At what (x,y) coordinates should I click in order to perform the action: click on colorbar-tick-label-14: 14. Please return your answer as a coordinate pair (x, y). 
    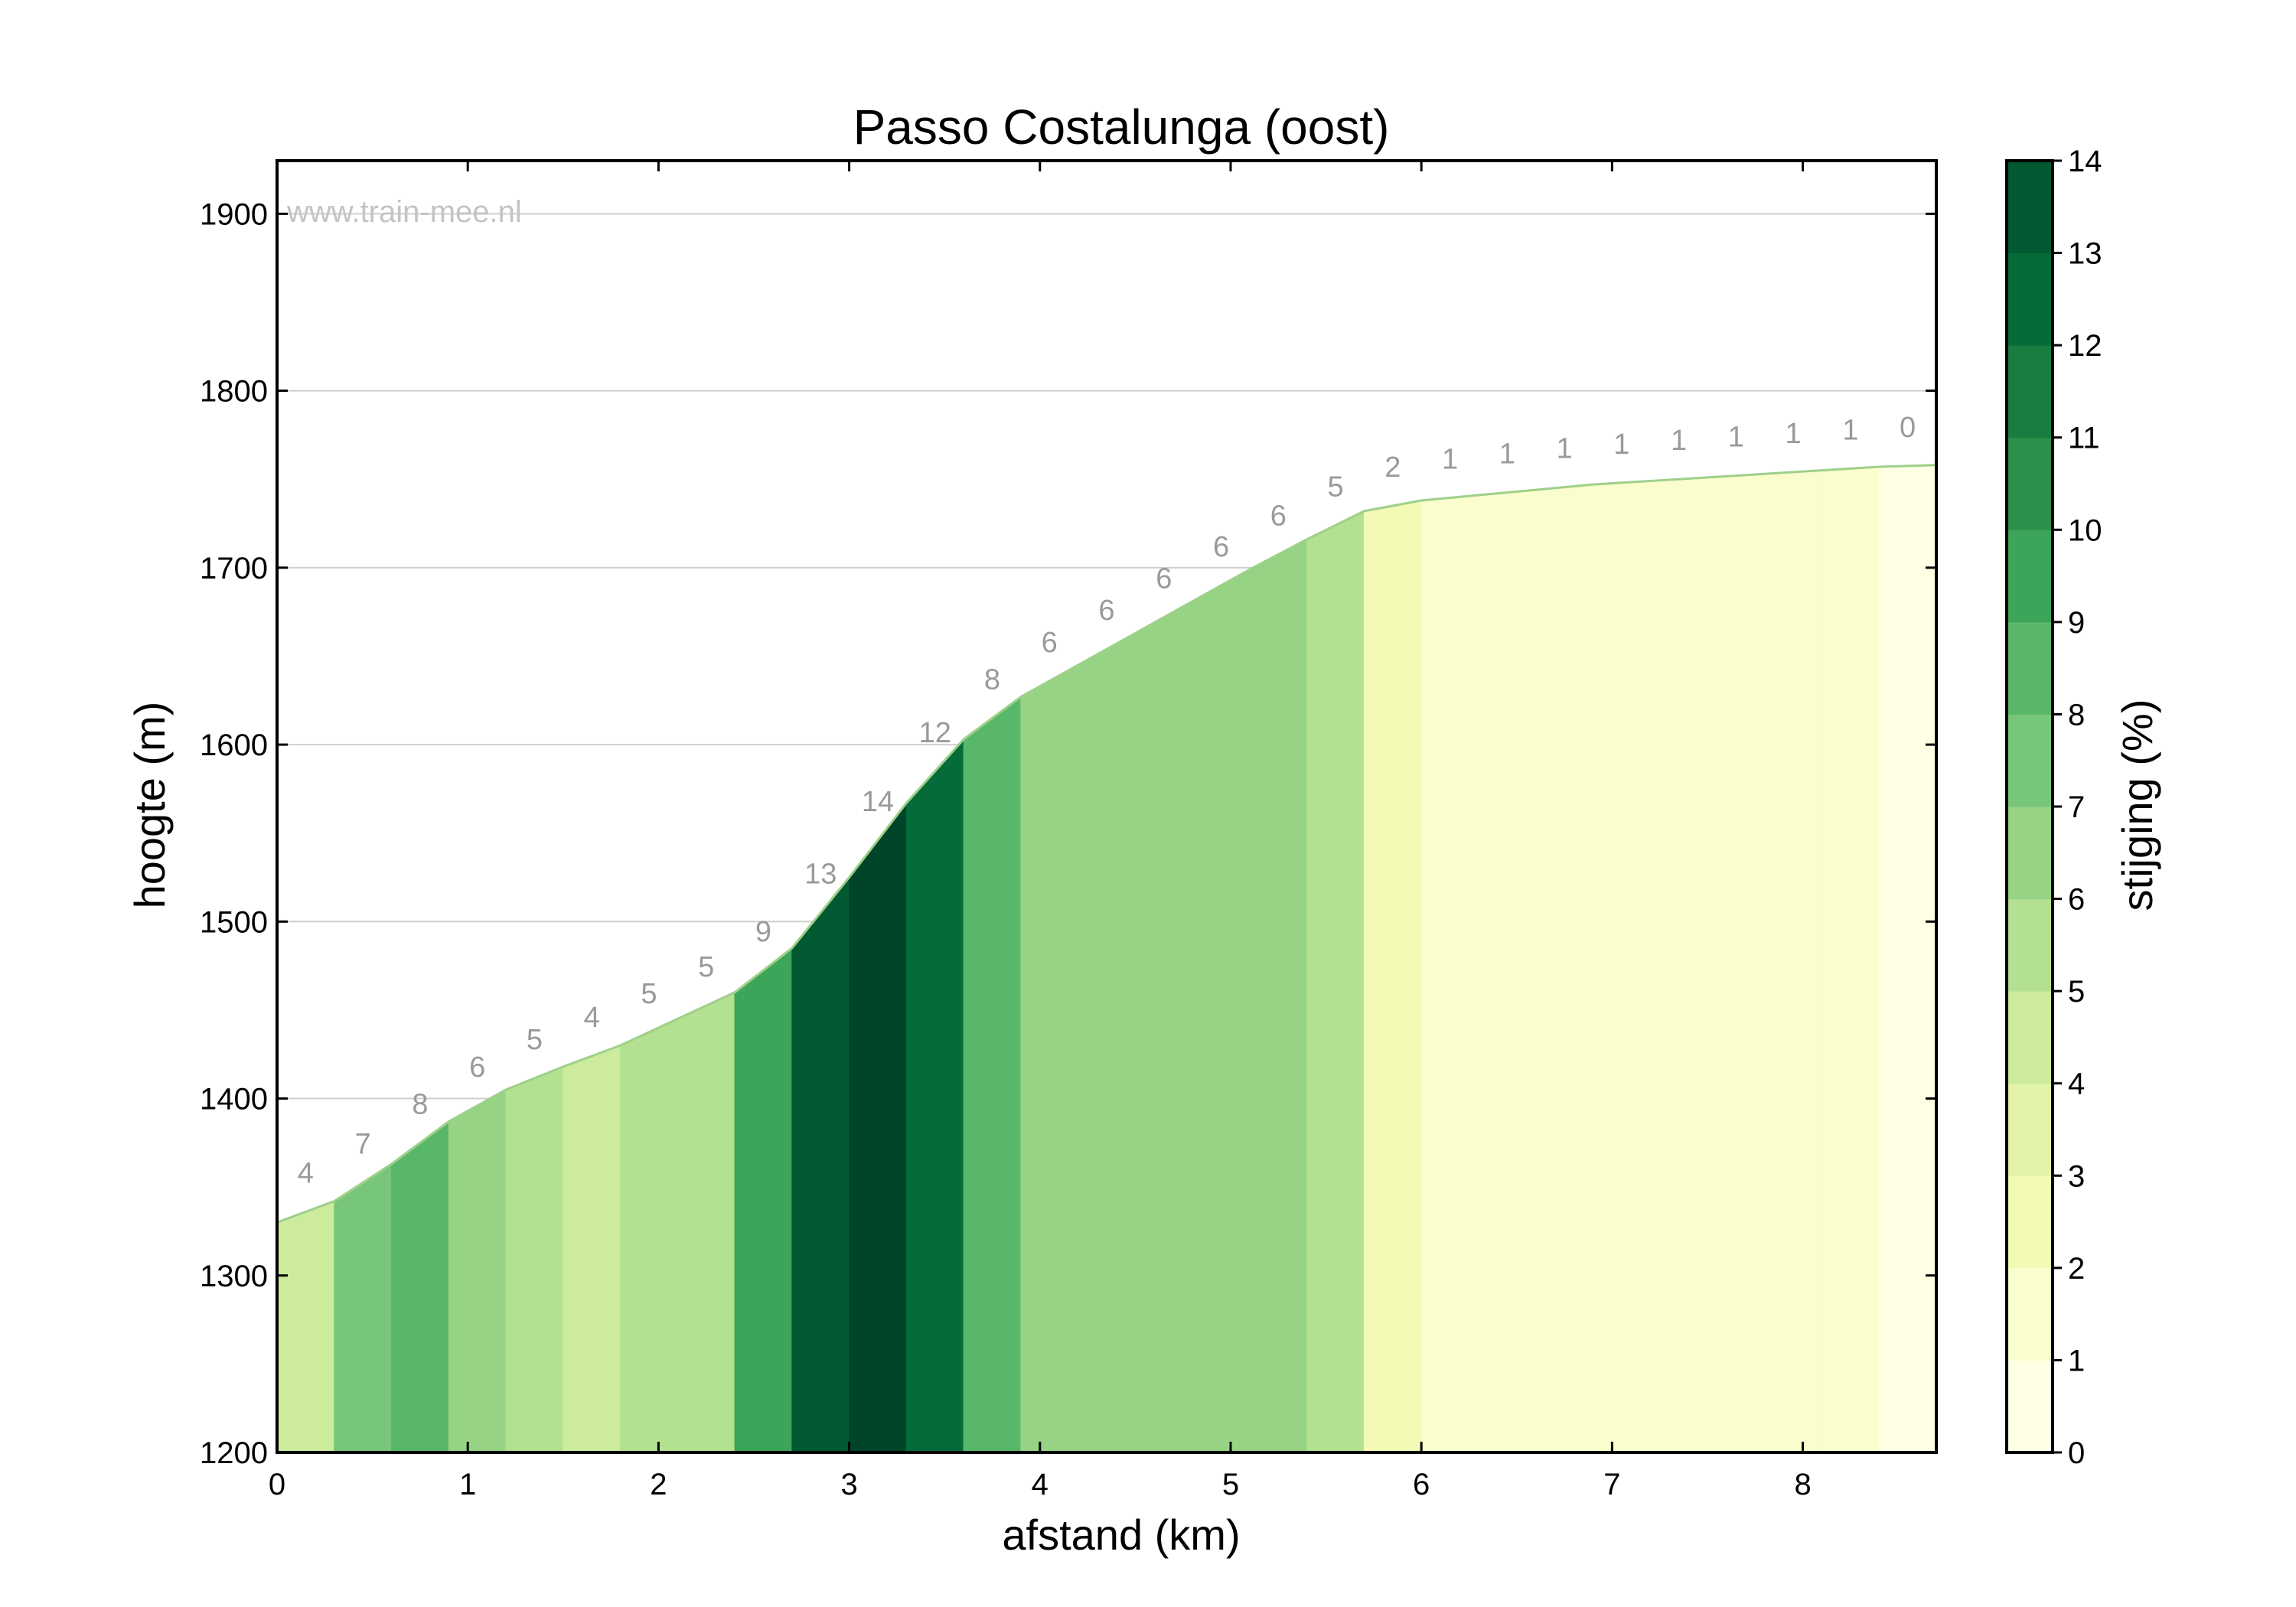
    Looking at the image, I should click on (2085, 161).